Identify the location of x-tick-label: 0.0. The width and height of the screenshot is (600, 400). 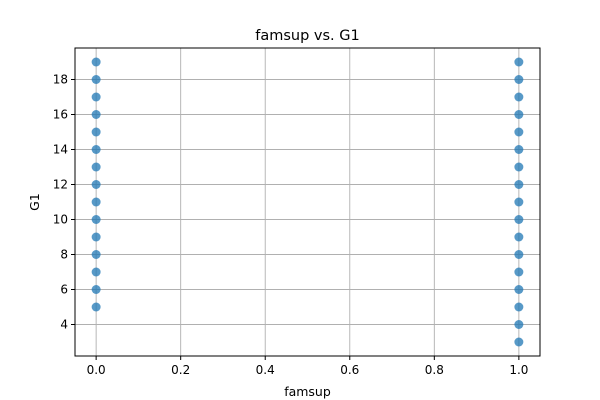
(96, 370).